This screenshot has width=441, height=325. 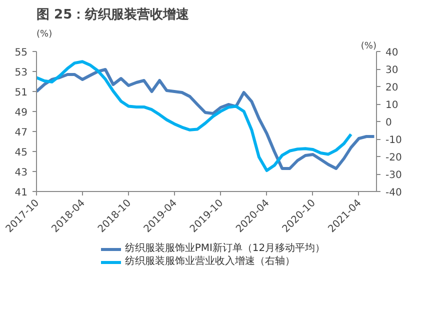 What do you see at coordinates (21, 93) in the screenshot?
I see `y-tick-label: 51` at bounding box center [21, 93].